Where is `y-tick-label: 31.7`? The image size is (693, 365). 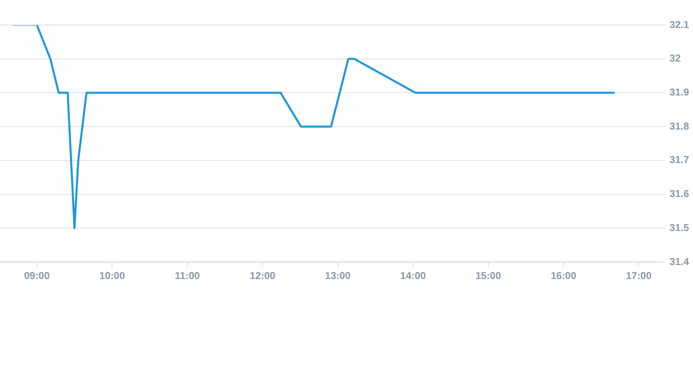 y-tick-label: 31.7 is located at coordinates (680, 160).